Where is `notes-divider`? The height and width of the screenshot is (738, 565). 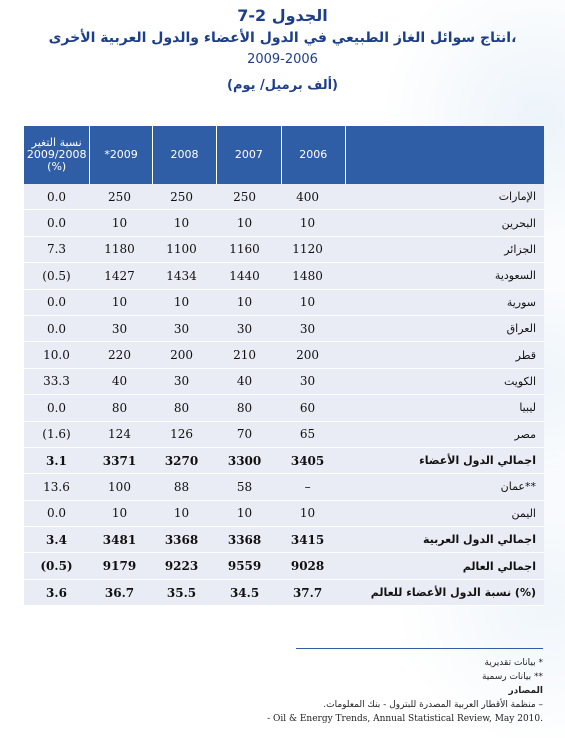
notes-divider is located at coordinates (419, 648).